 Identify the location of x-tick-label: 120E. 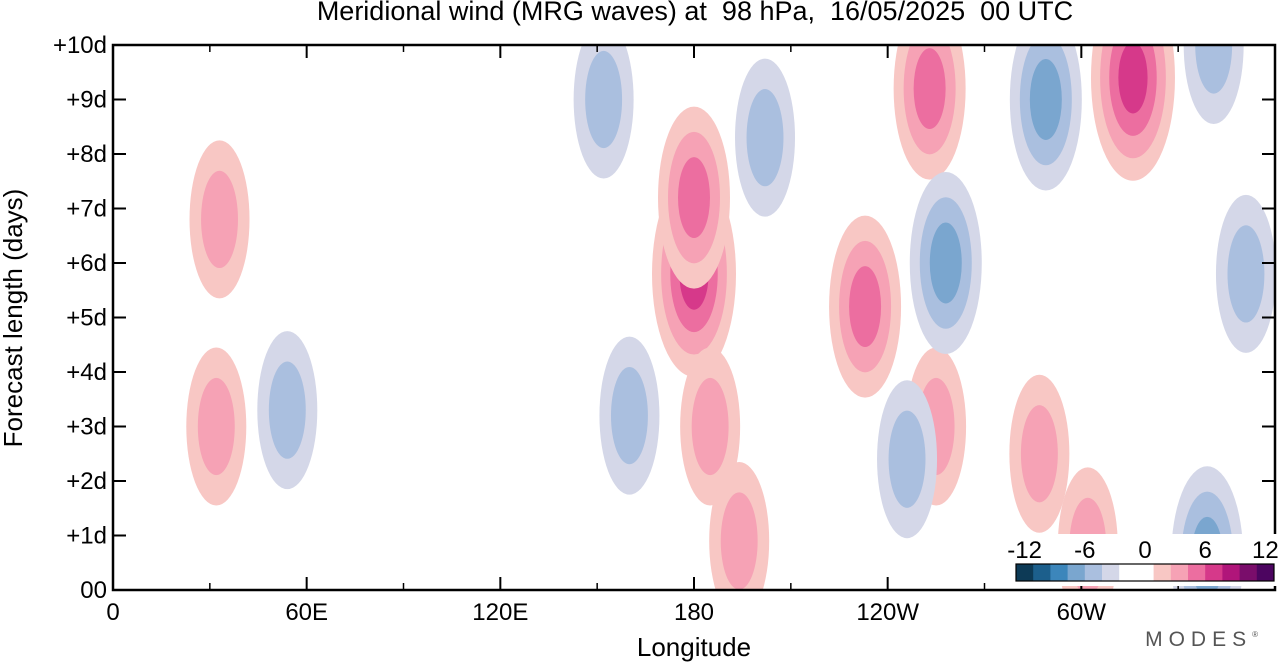
(500, 612).